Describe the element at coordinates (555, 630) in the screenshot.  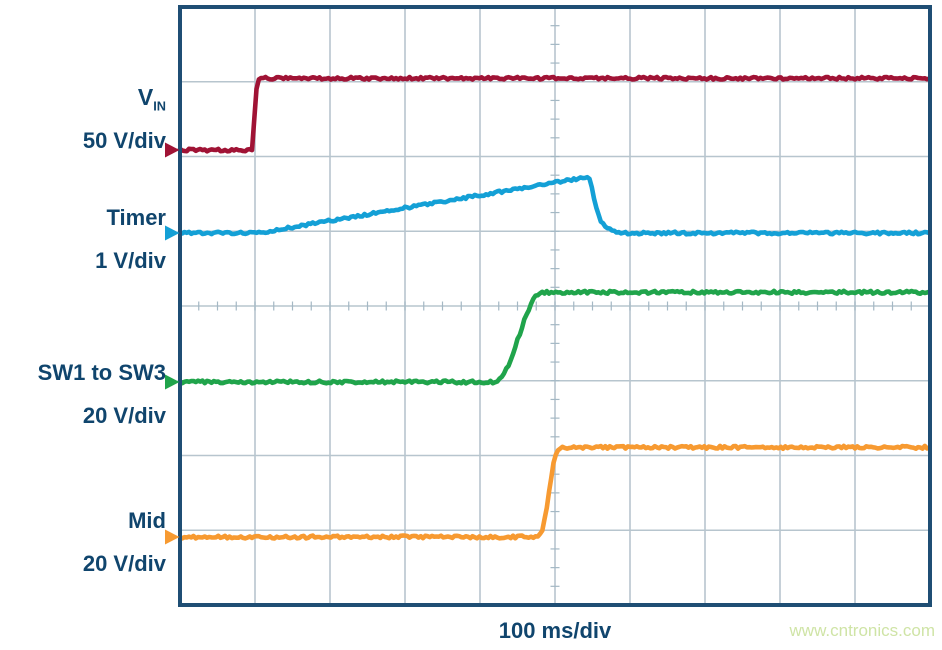
I see `x-axis-label: 100 ms/div` at that location.